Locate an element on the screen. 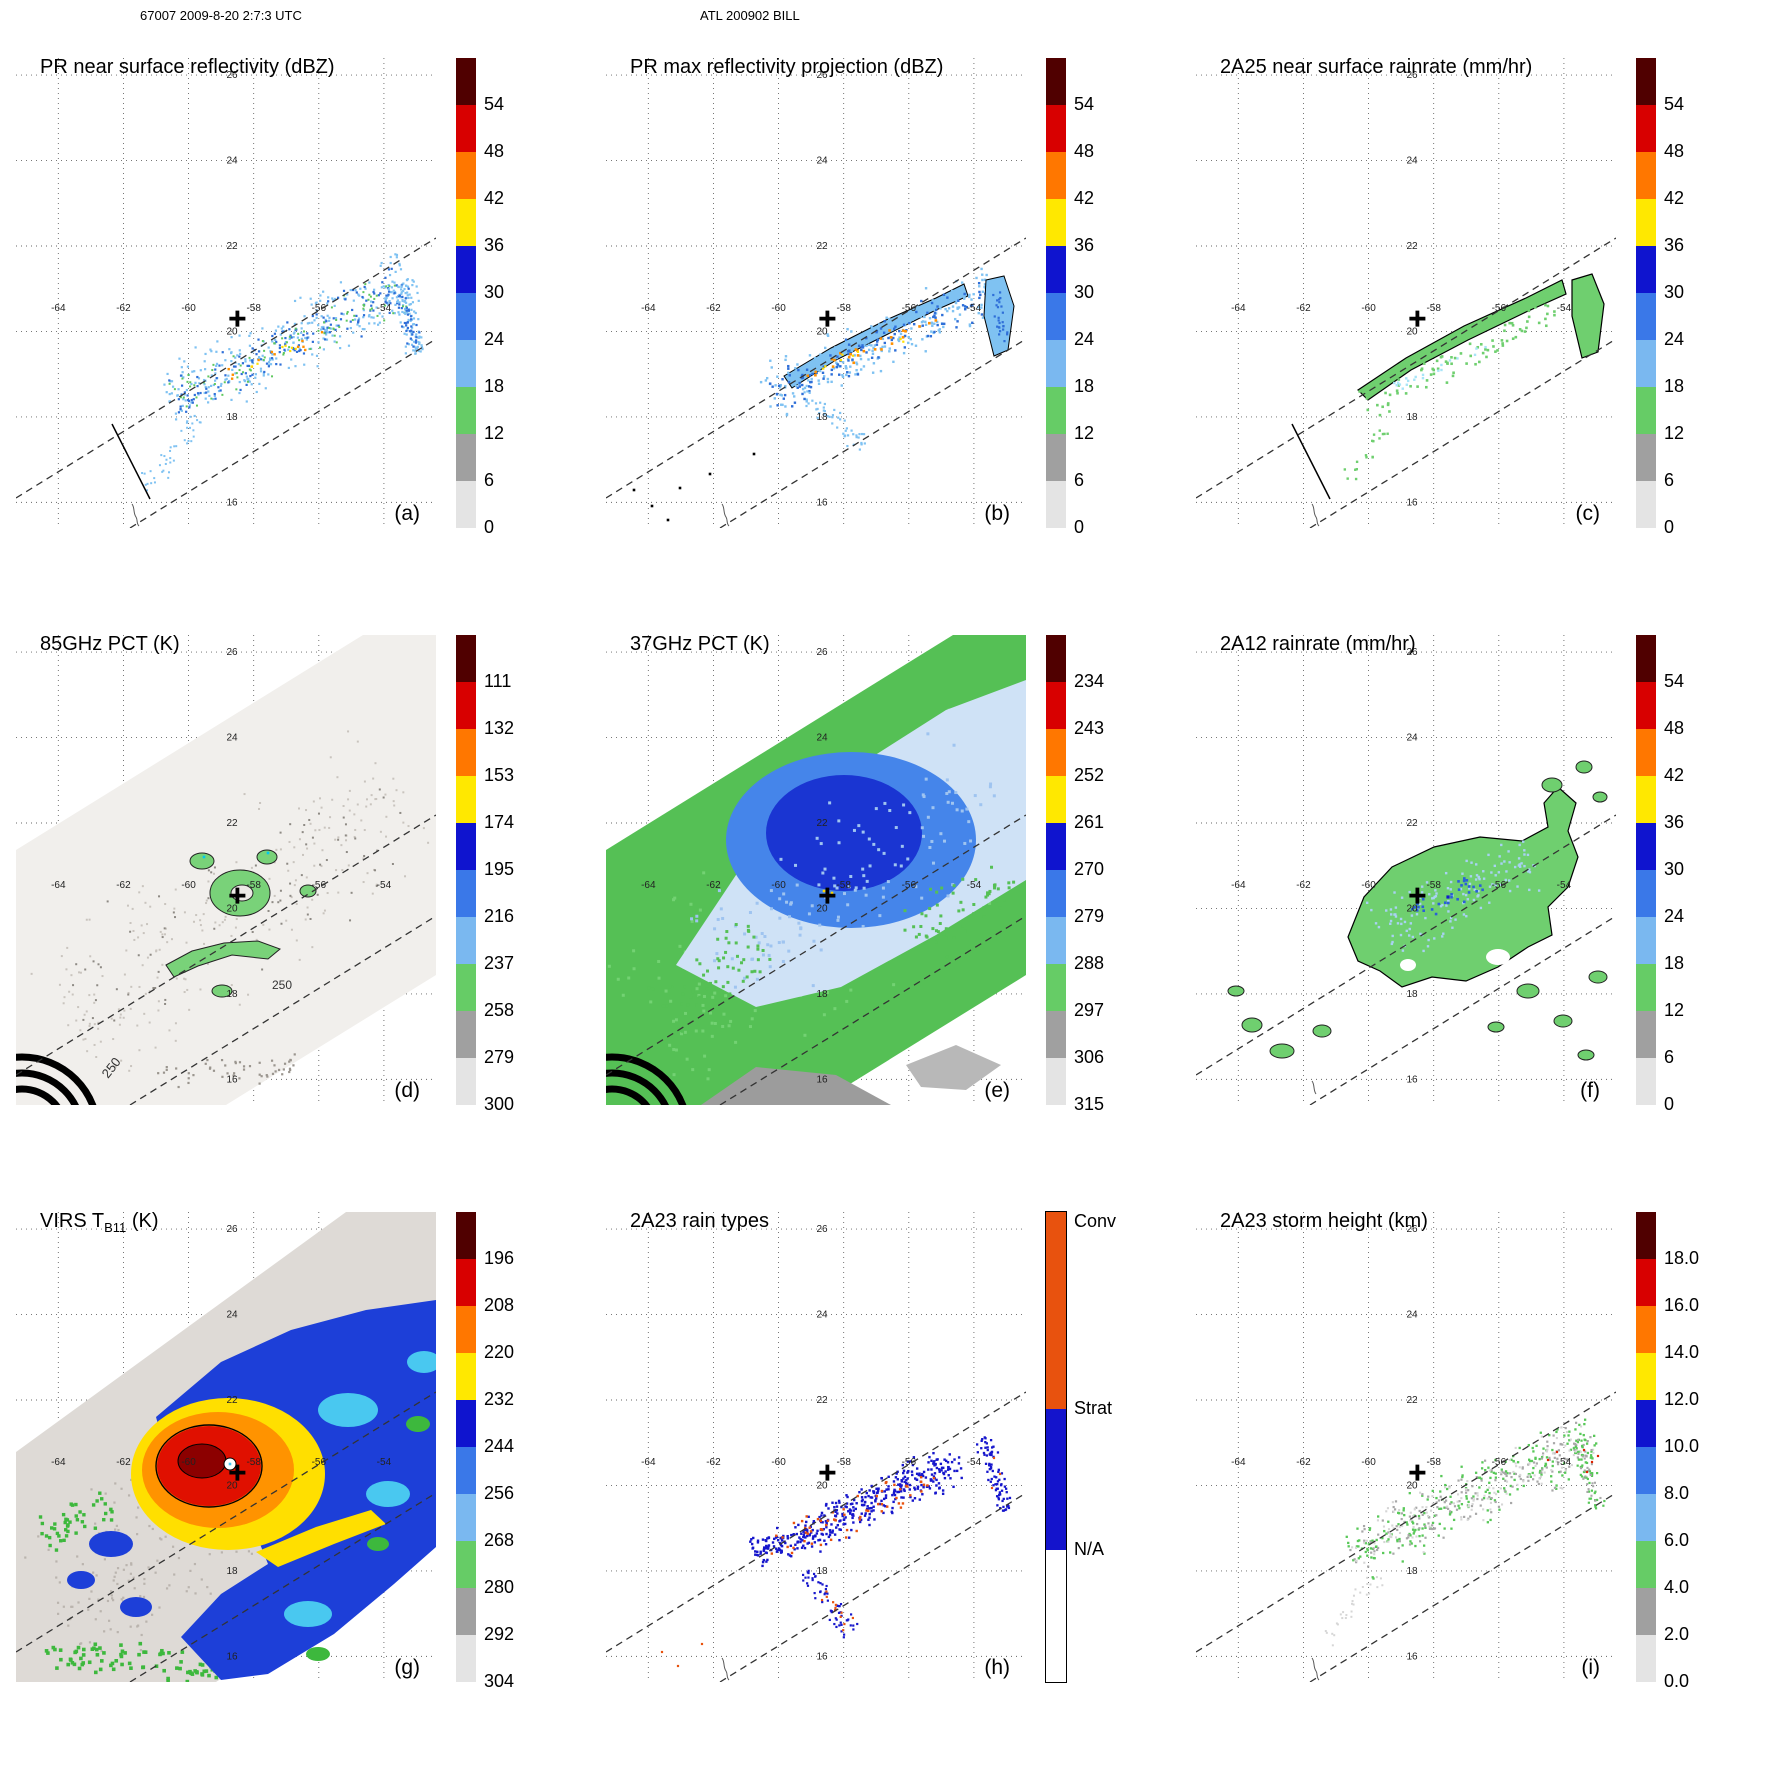 This screenshot has width=1771, height=1771. panel-letter: (i) is located at coordinates (1590, 1667).